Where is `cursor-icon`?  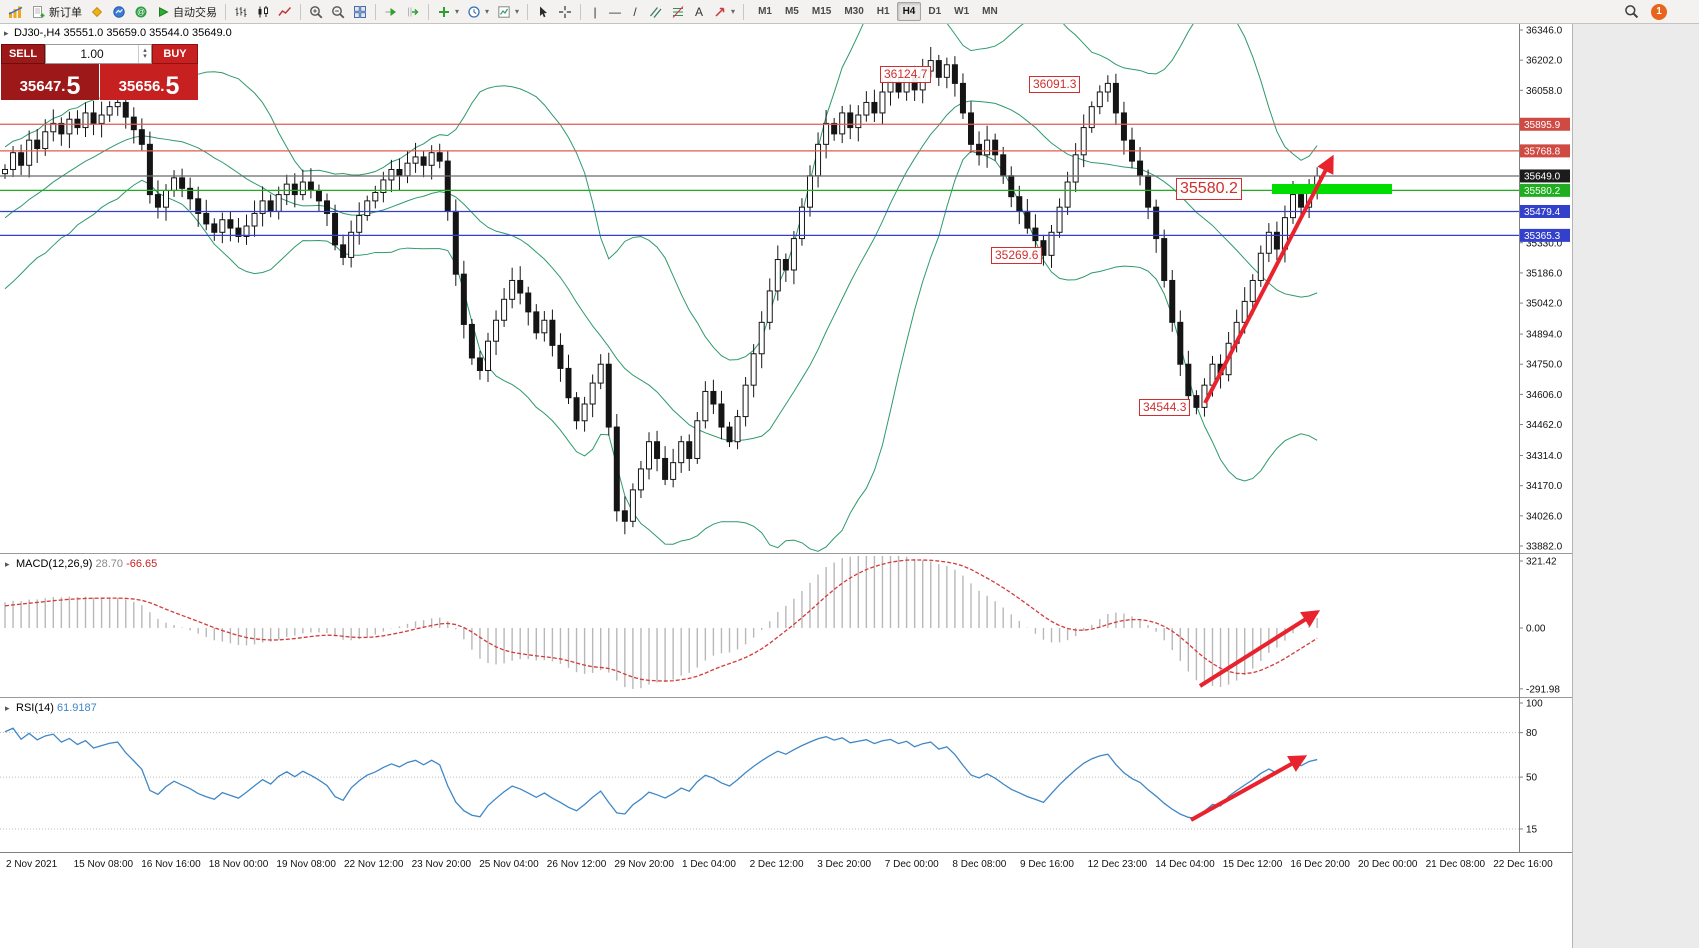
cursor-icon is located at coordinates (543, 12).